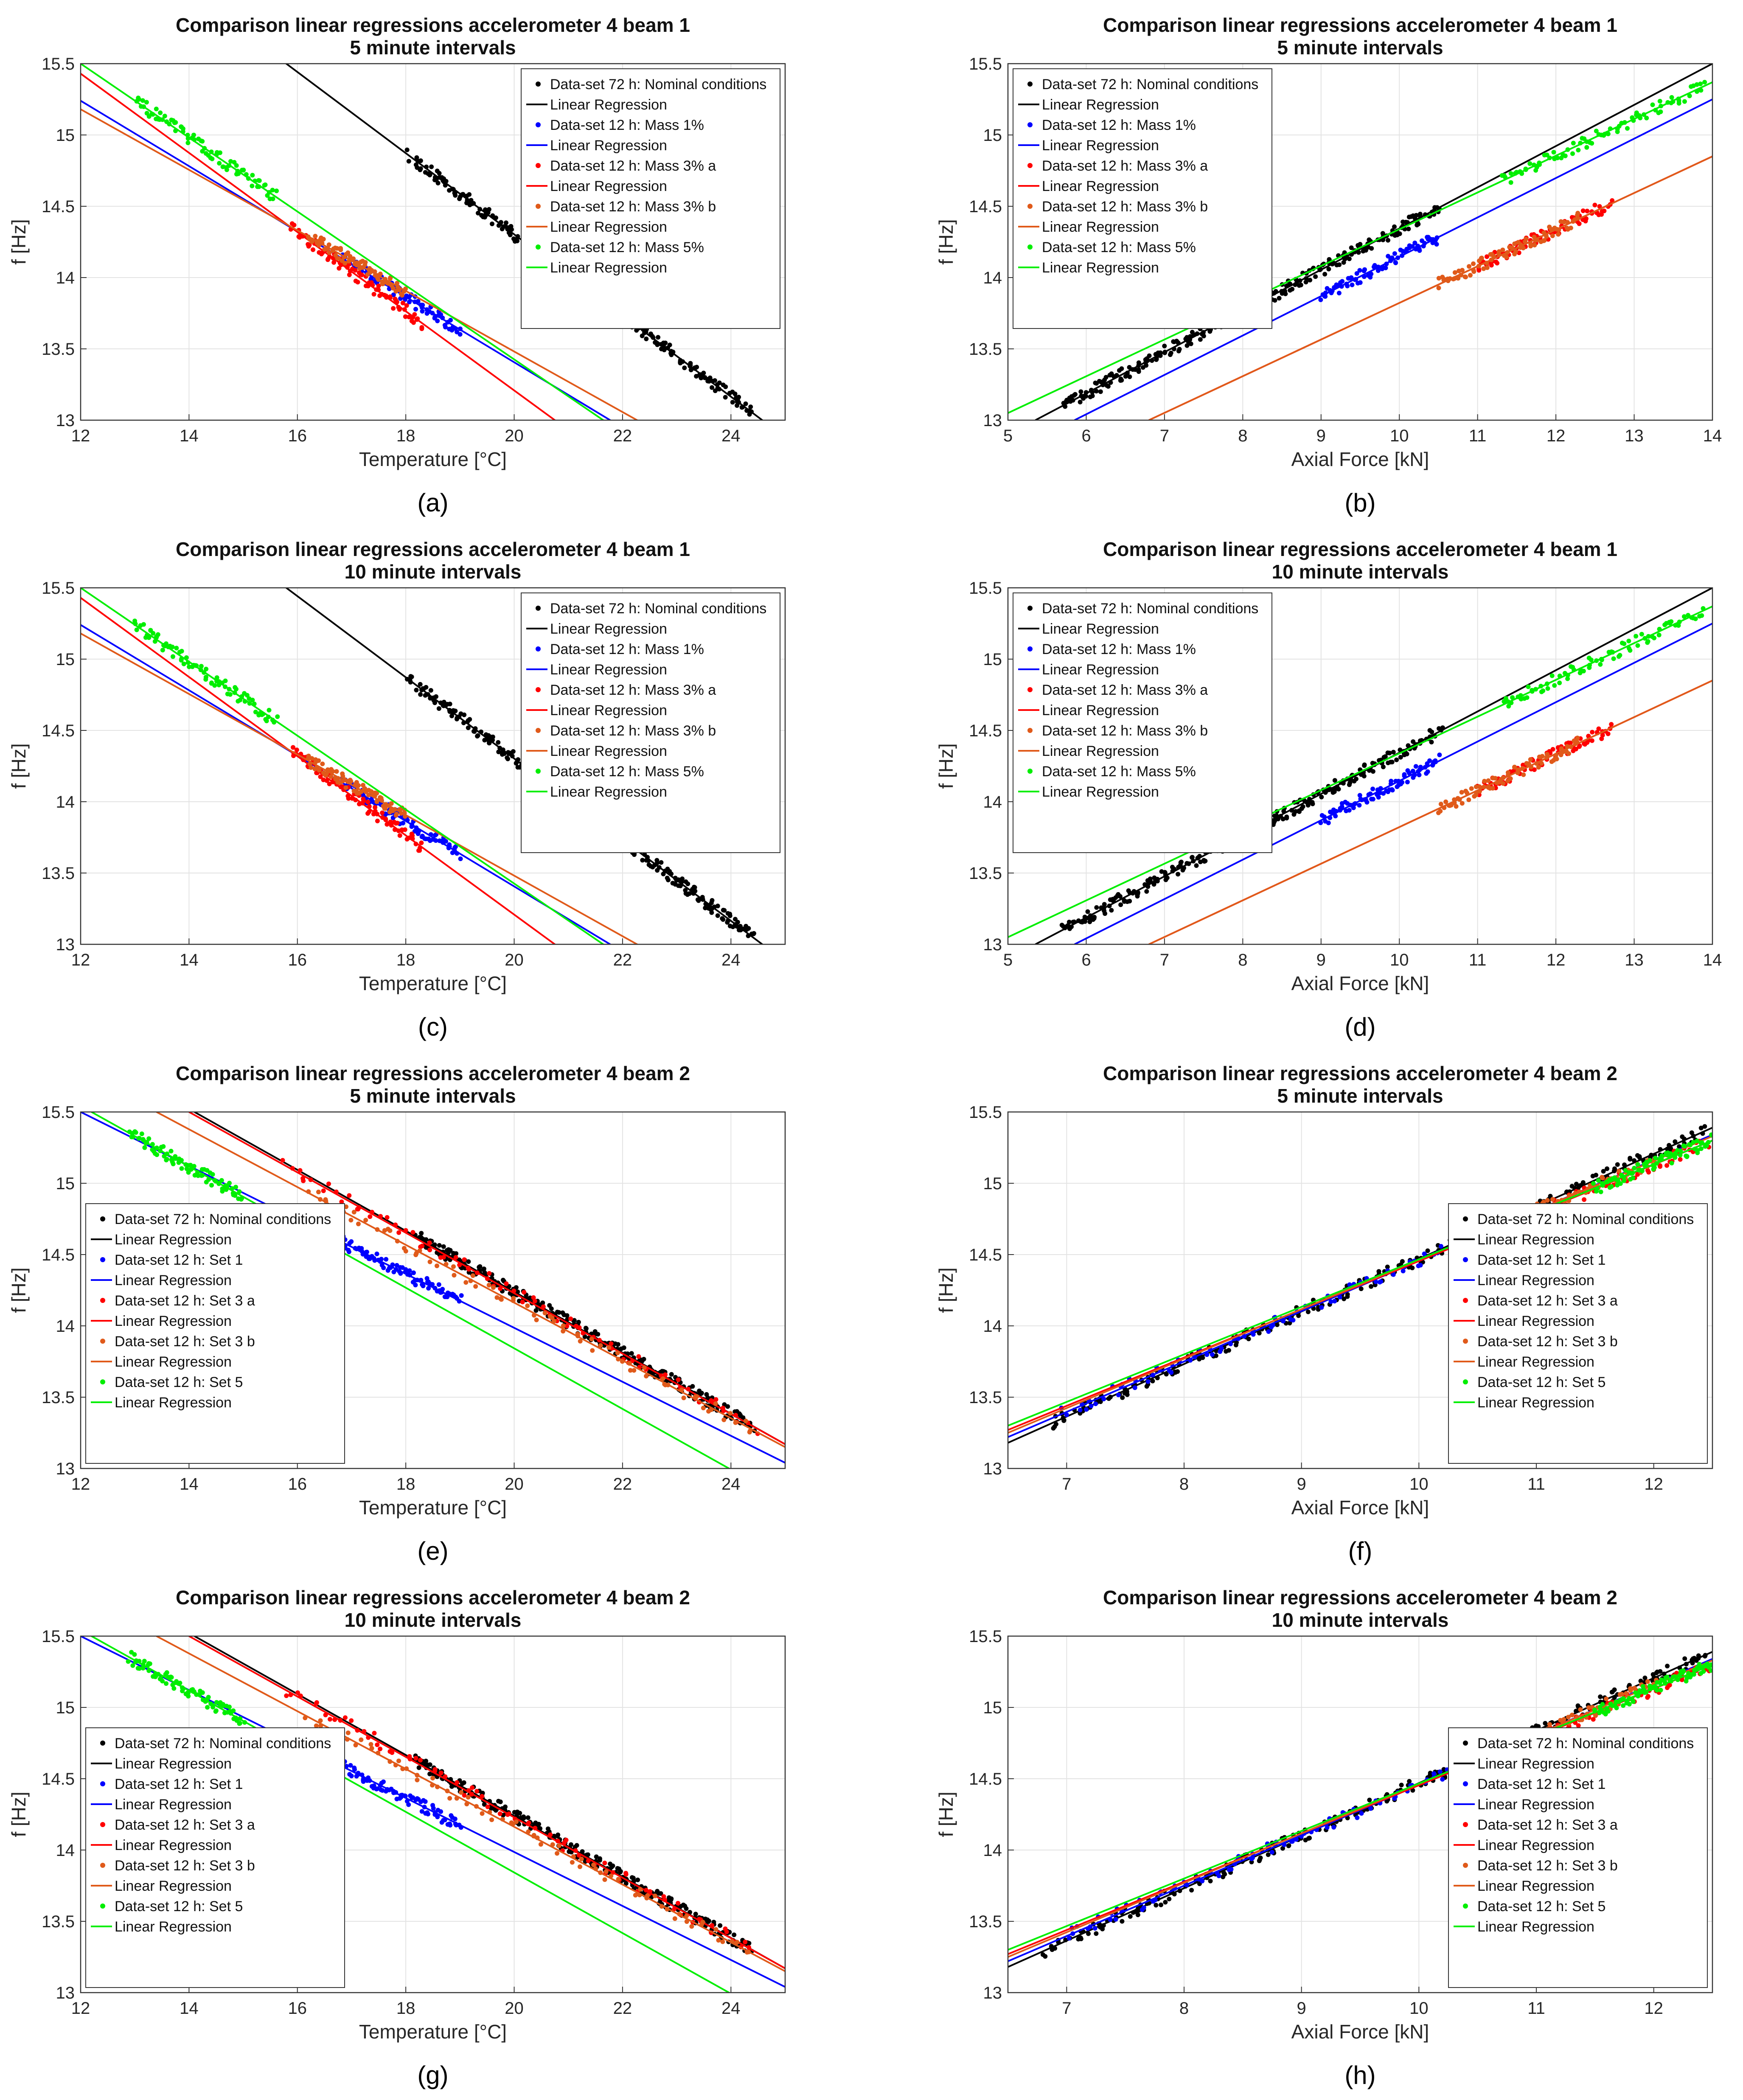  I want to click on x-tick-label: 16, so click(297, 436).